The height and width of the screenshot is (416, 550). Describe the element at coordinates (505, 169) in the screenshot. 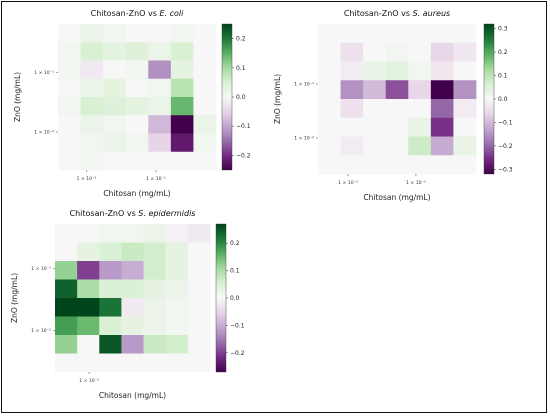

I see `colorbar-tick-label: −0.3` at that location.